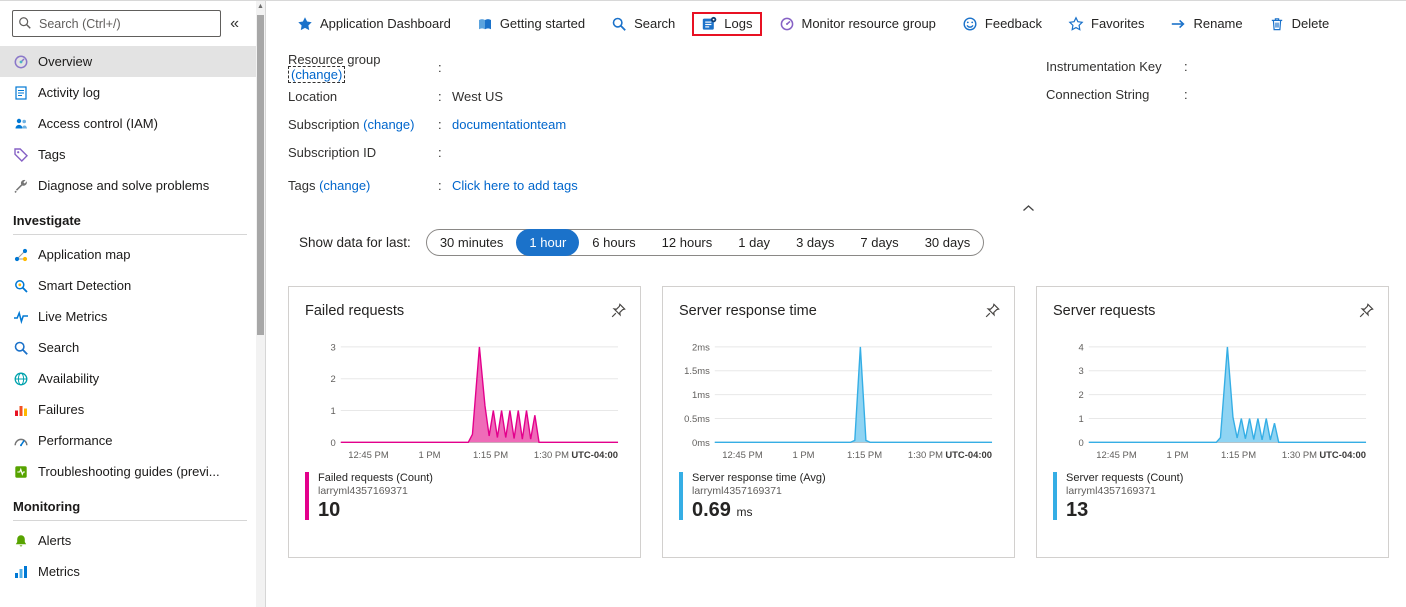 The width and height of the screenshot is (1406, 607). Describe the element at coordinates (128, 154) in the screenshot. I see `sidebar-item-tags: Tags` at that location.